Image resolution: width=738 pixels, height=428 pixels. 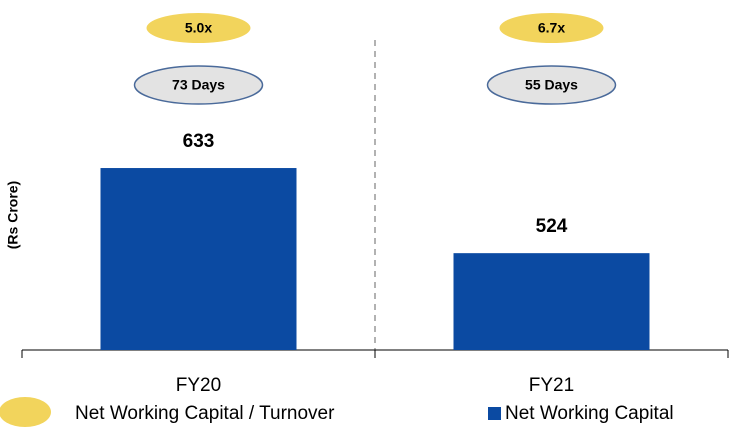 What do you see at coordinates (198, 385) in the screenshot?
I see `x-tick-label: FY20` at bounding box center [198, 385].